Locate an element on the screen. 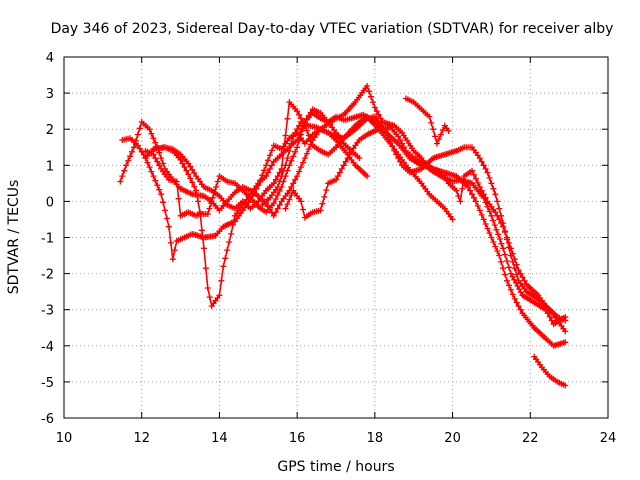 This screenshot has width=640, height=480. x-tick-label: 14 is located at coordinates (219, 438).